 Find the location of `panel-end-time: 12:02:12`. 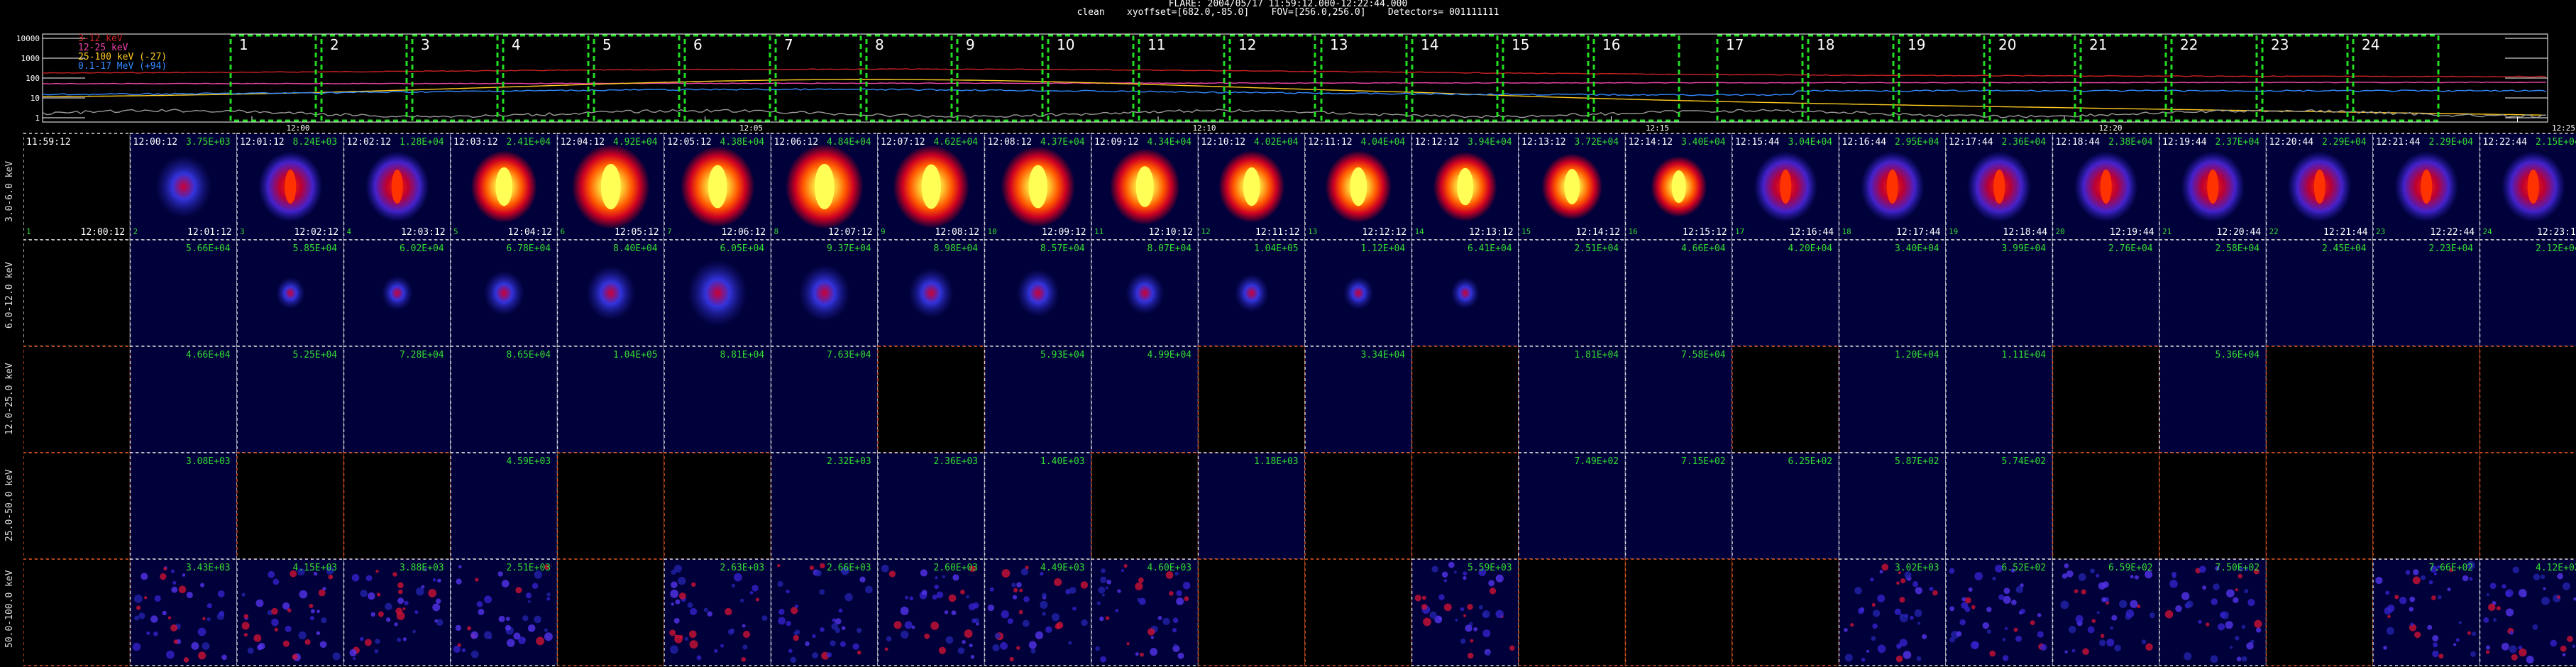

panel-end-time: 12:02:12 is located at coordinates (316, 232).